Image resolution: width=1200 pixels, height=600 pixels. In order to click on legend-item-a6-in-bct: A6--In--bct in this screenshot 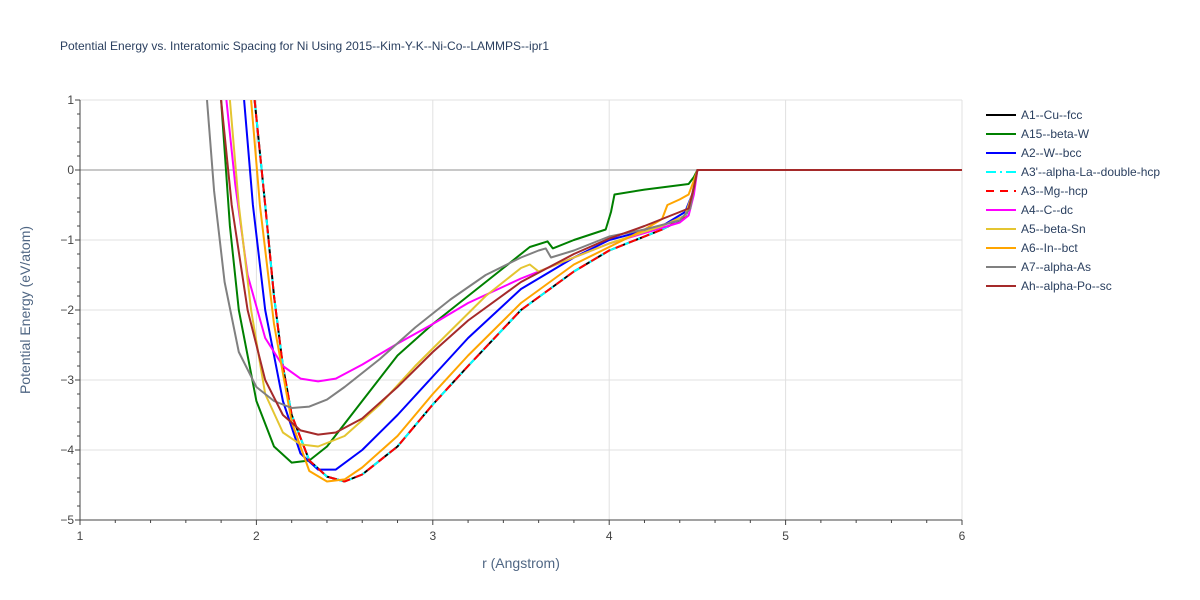, I will do `click(1032, 248)`.